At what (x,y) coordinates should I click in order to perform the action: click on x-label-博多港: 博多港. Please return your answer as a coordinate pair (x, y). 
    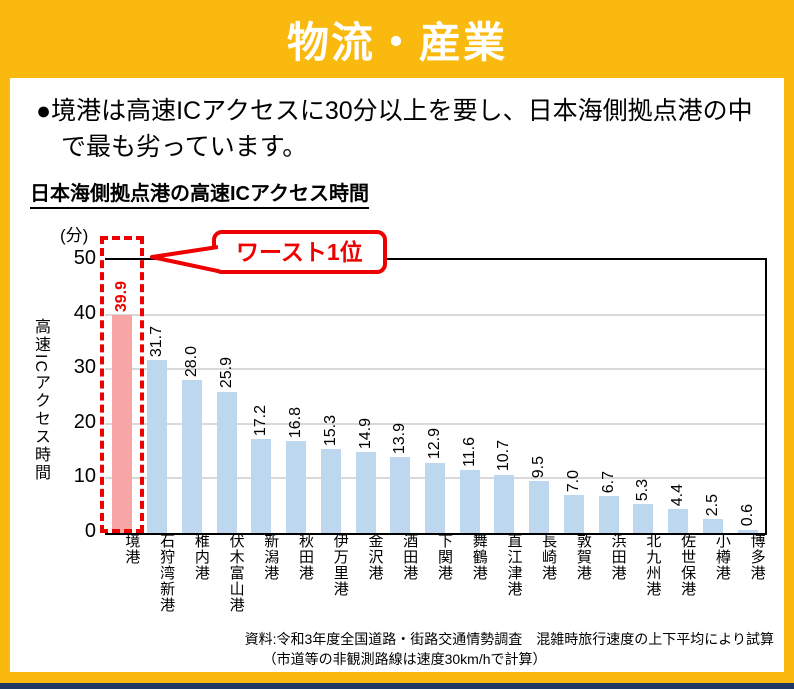
    Looking at the image, I should click on (757, 557).